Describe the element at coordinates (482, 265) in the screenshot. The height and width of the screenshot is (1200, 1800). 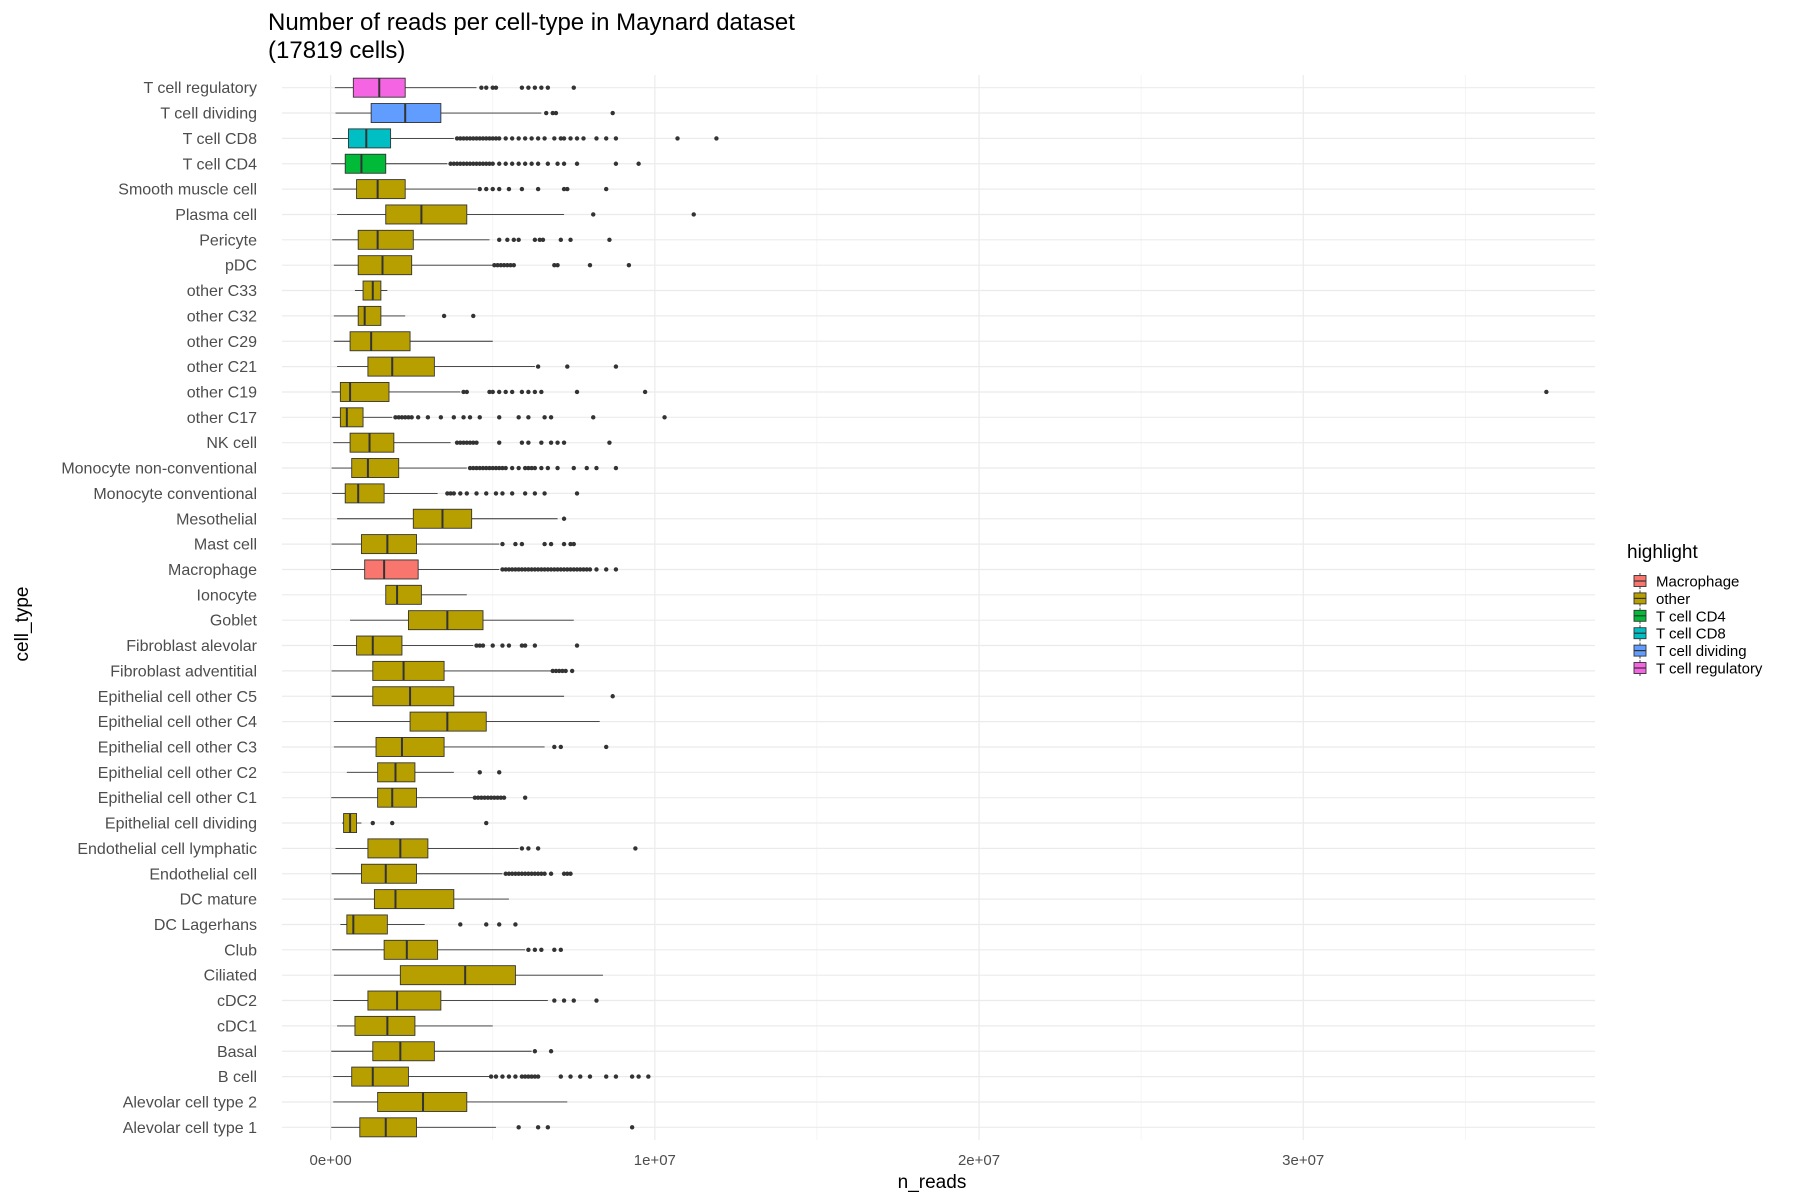
I see `box-pdc` at that location.